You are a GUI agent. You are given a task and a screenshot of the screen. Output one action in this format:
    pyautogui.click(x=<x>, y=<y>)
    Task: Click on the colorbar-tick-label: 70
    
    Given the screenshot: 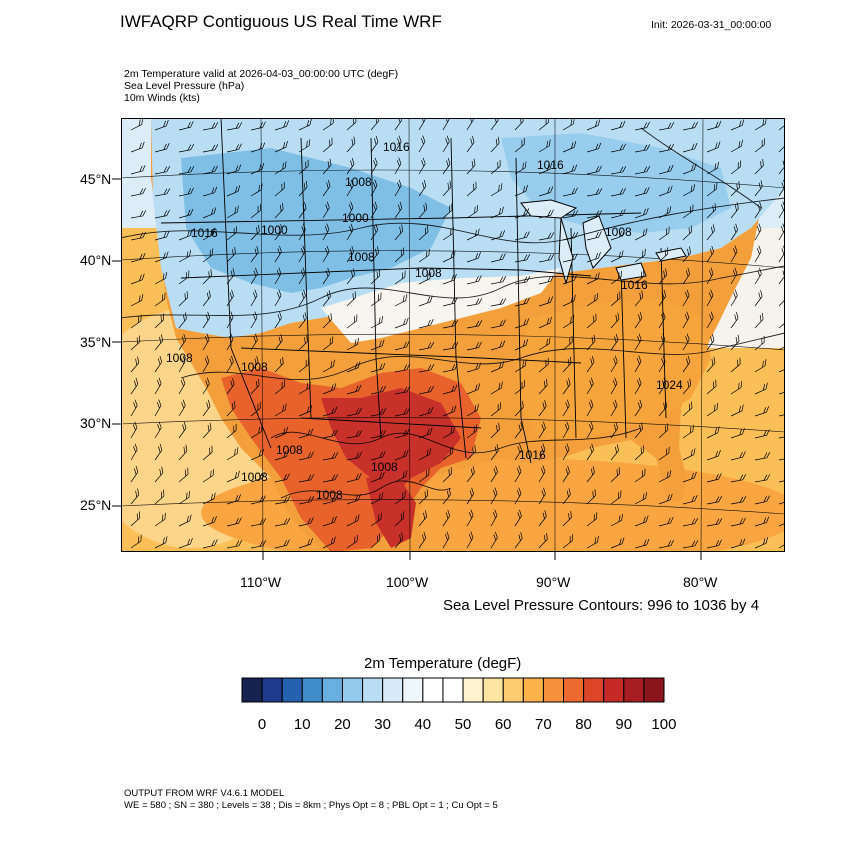 What is the action you would take?
    pyautogui.click(x=543, y=724)
    